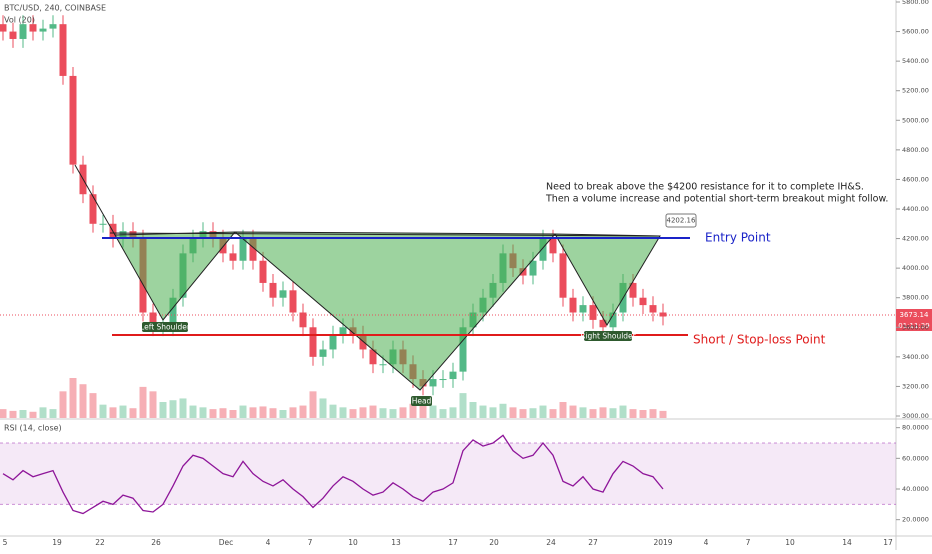  Describe the element at coordinates (915, 428) in the screenshot. I see `rsi-tick-label: 80.0000` at that location.